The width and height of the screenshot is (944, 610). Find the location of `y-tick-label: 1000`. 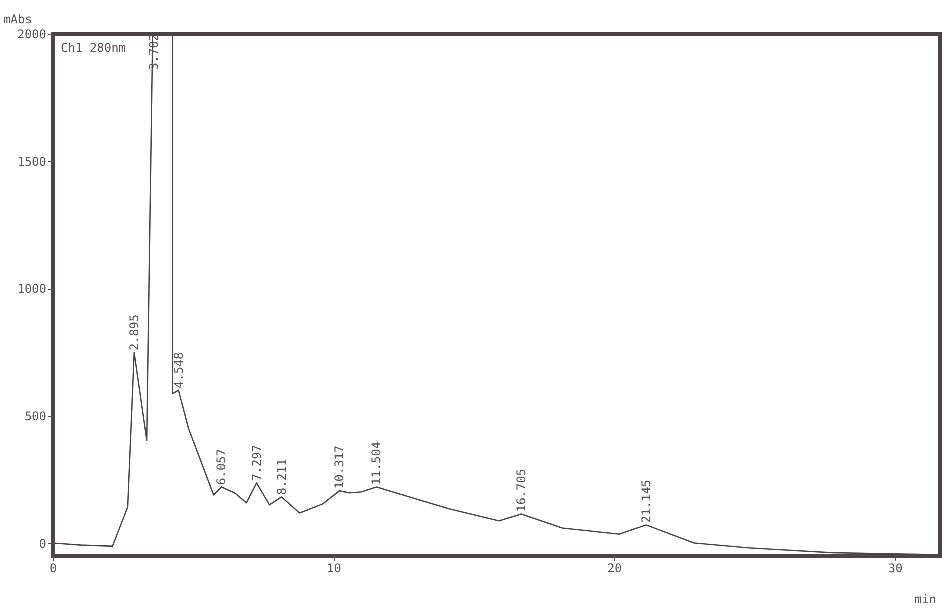

y-tick-label: 1000 is located at coordinates (32, 289).